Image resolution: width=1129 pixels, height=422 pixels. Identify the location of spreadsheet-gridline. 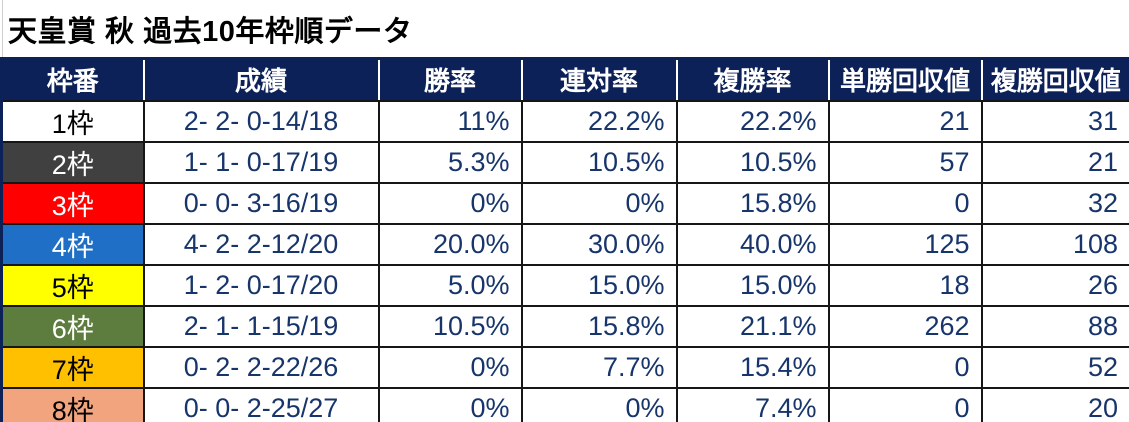
(2, 28).